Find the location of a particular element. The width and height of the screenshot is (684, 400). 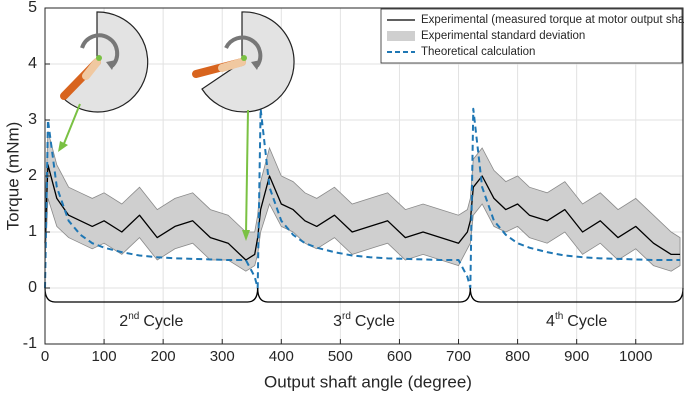

cycle-label: 2nd Cycle is located at coordinates (151, 320).